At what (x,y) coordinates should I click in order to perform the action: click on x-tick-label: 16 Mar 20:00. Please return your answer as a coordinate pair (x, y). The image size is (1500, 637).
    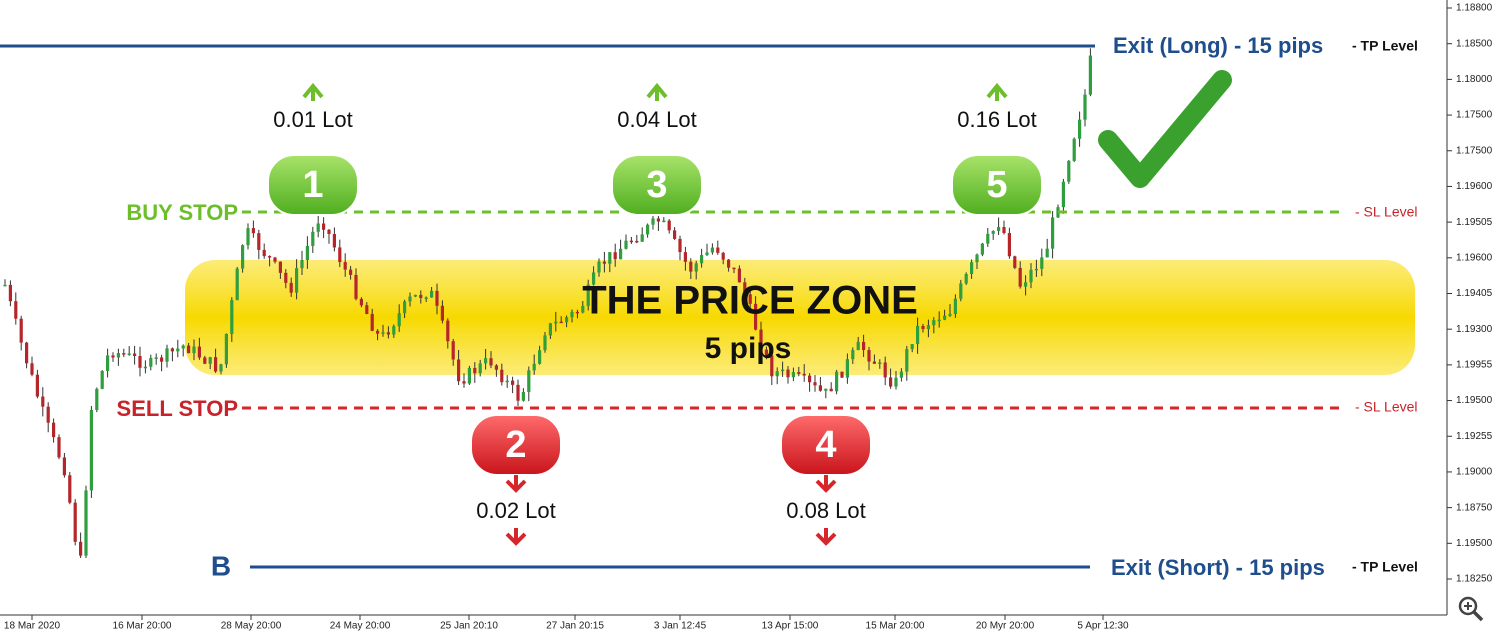
    Looking at the image, I should click on (142, 626).